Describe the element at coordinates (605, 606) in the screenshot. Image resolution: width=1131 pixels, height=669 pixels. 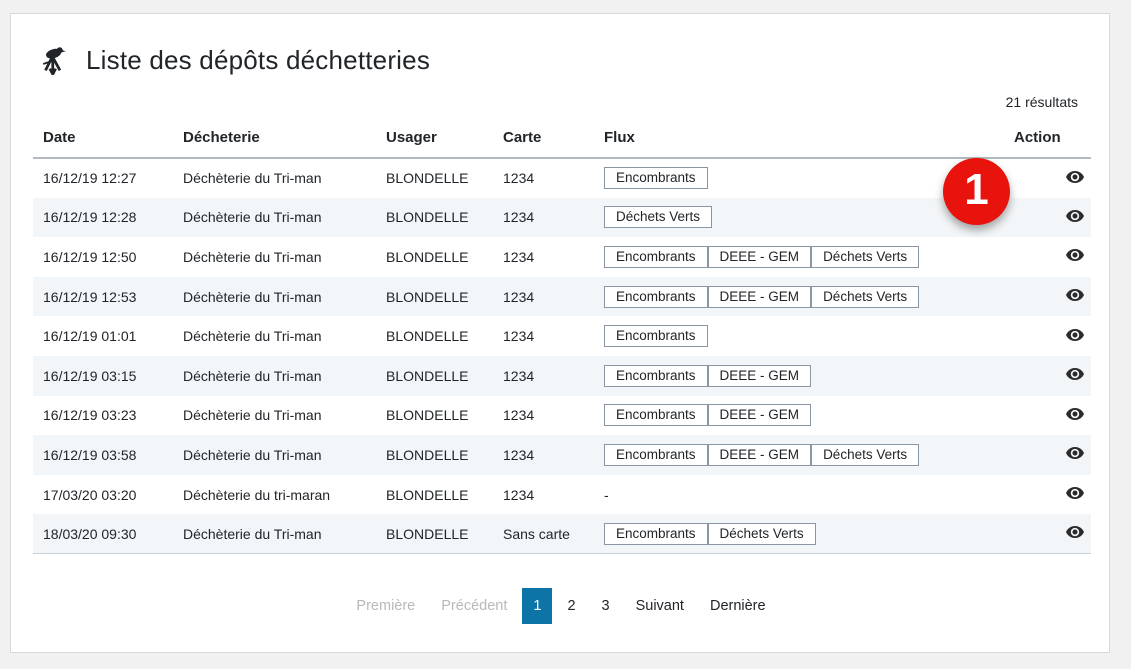
I see `pagination-item-3: 3` at that location.